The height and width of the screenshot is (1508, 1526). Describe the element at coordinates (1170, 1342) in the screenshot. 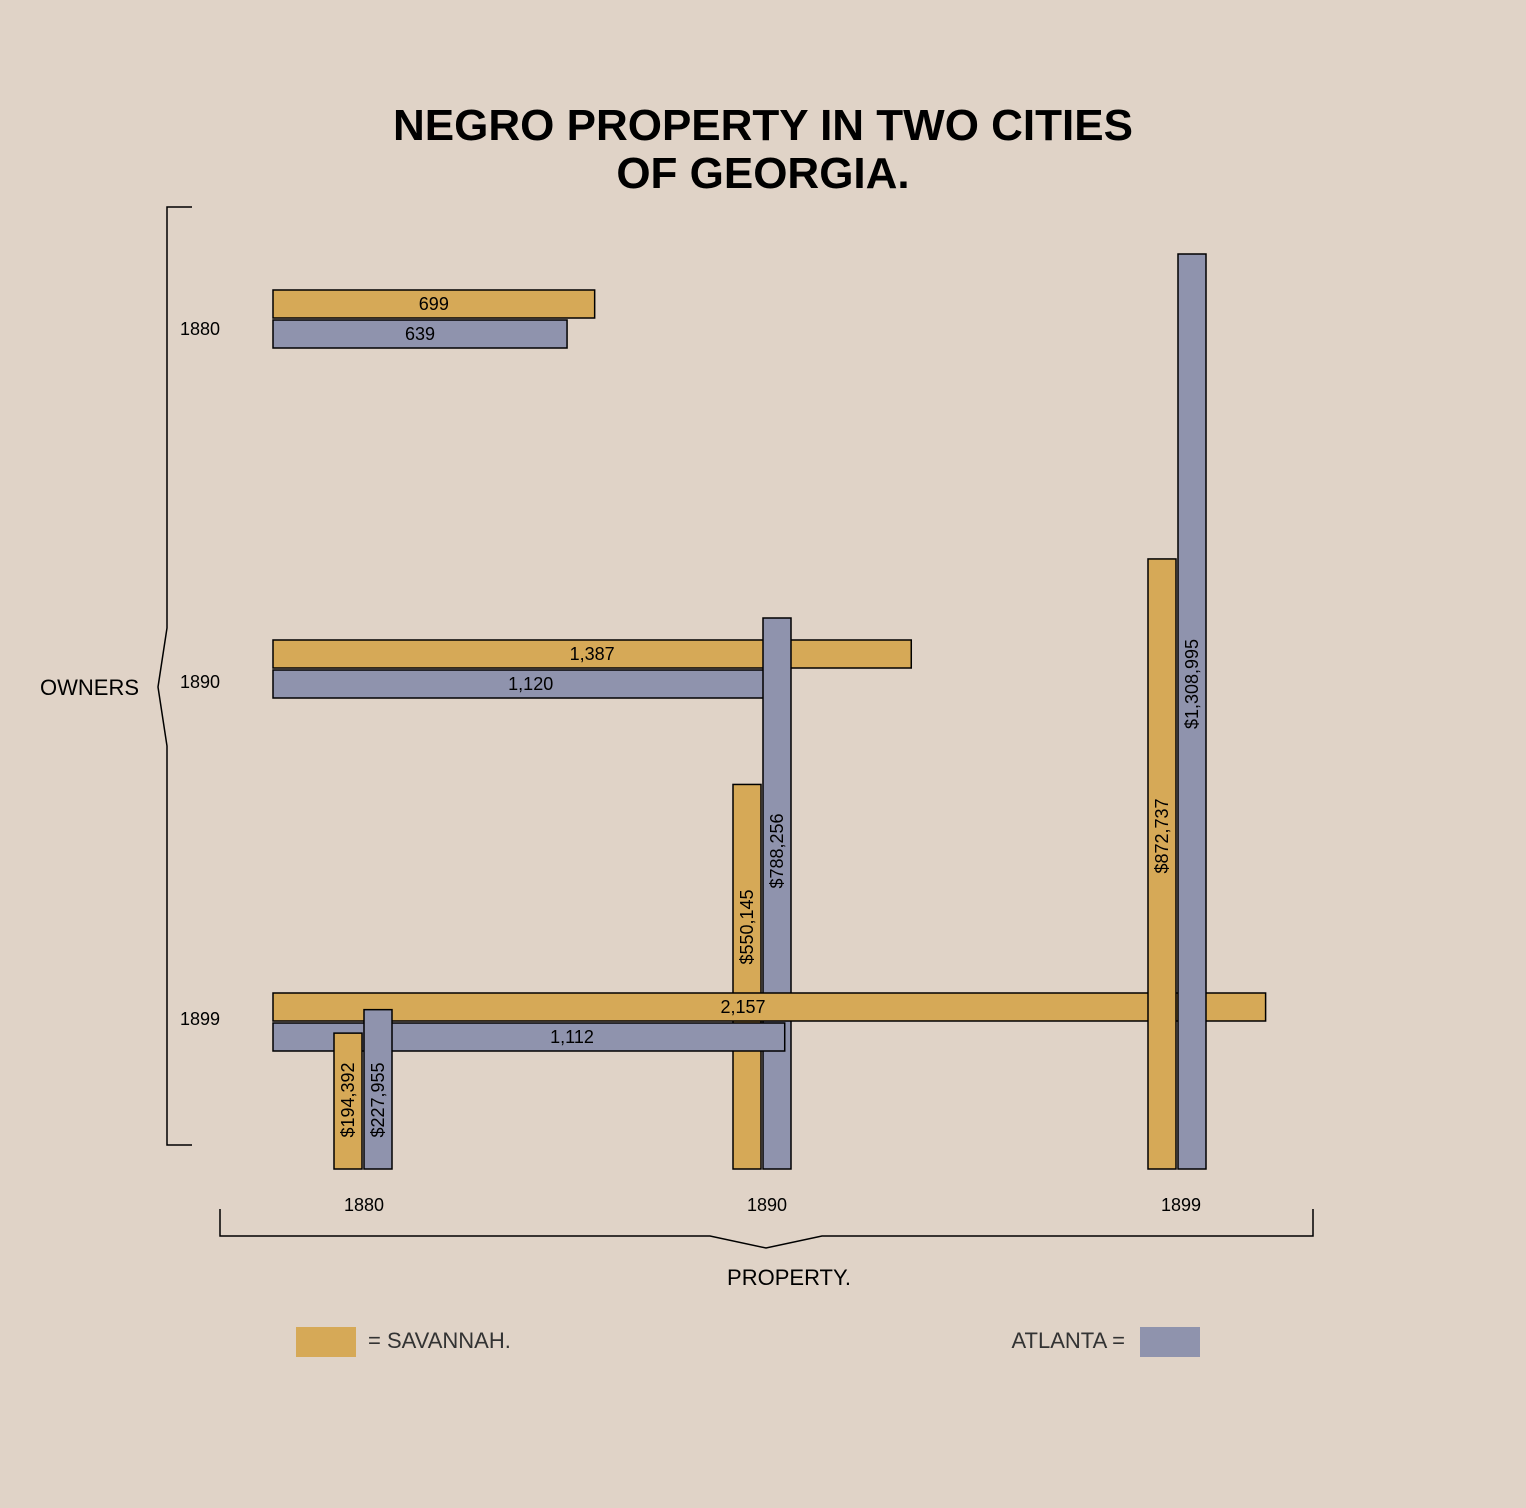

I see `legend-atlanta-swatch` at that location.